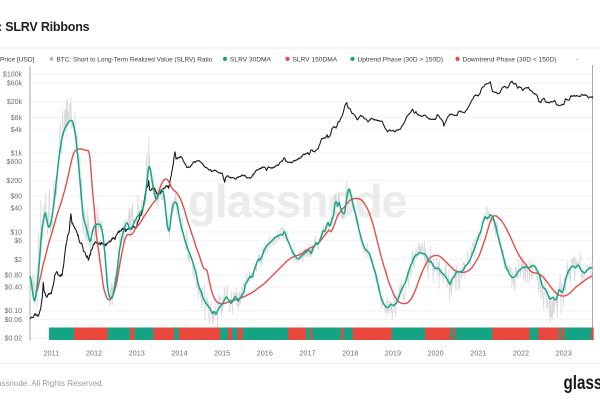 Image resolution: width=600 pixels, height=400 pixels. Describe the element at coordinates (307, 353) in the screenshot. I see `svg-text: 2017` at that location.